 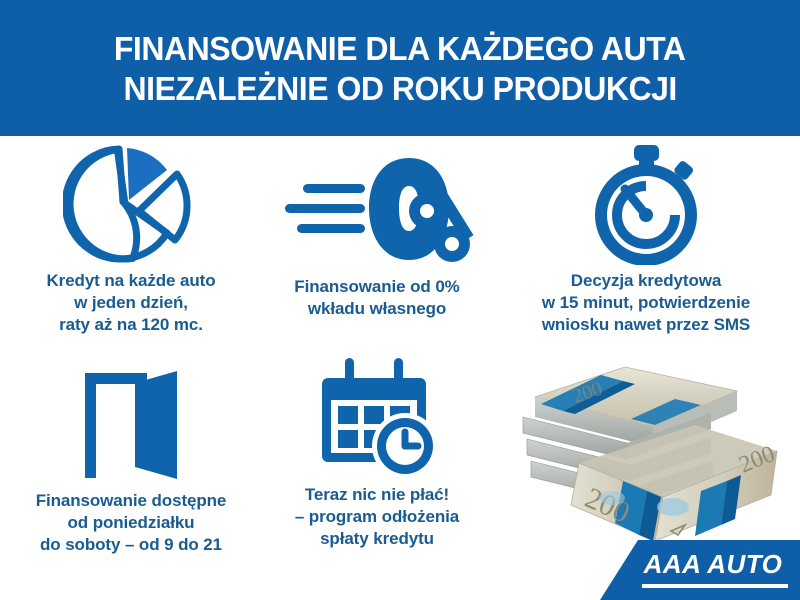 I want to click on stopwatch-icon, so click(x=646, y=205).